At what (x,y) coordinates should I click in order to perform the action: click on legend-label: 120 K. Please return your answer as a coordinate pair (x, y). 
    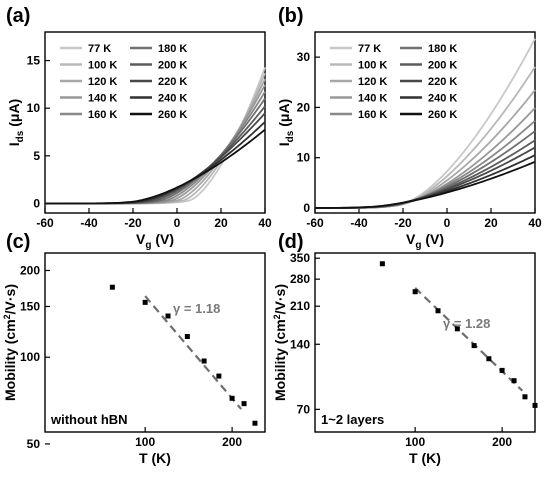
    Looking at the image, I should click on (102, 82).